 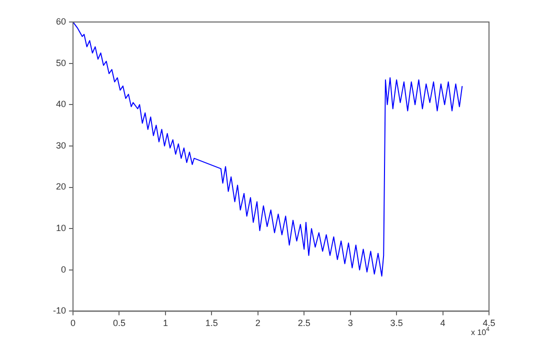 I want to click on x-tick-label: 2.5, so click(x=304, y=323).